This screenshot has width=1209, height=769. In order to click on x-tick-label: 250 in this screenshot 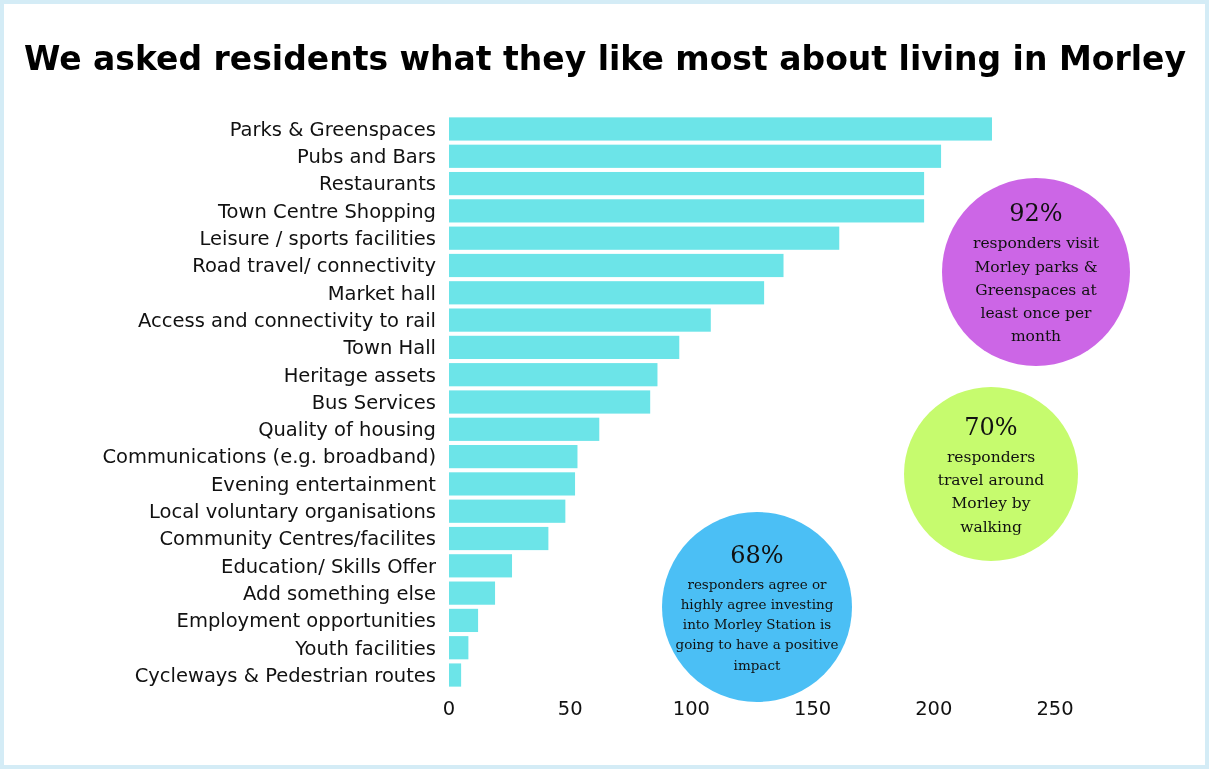, I will do `click(1055, 708)`.